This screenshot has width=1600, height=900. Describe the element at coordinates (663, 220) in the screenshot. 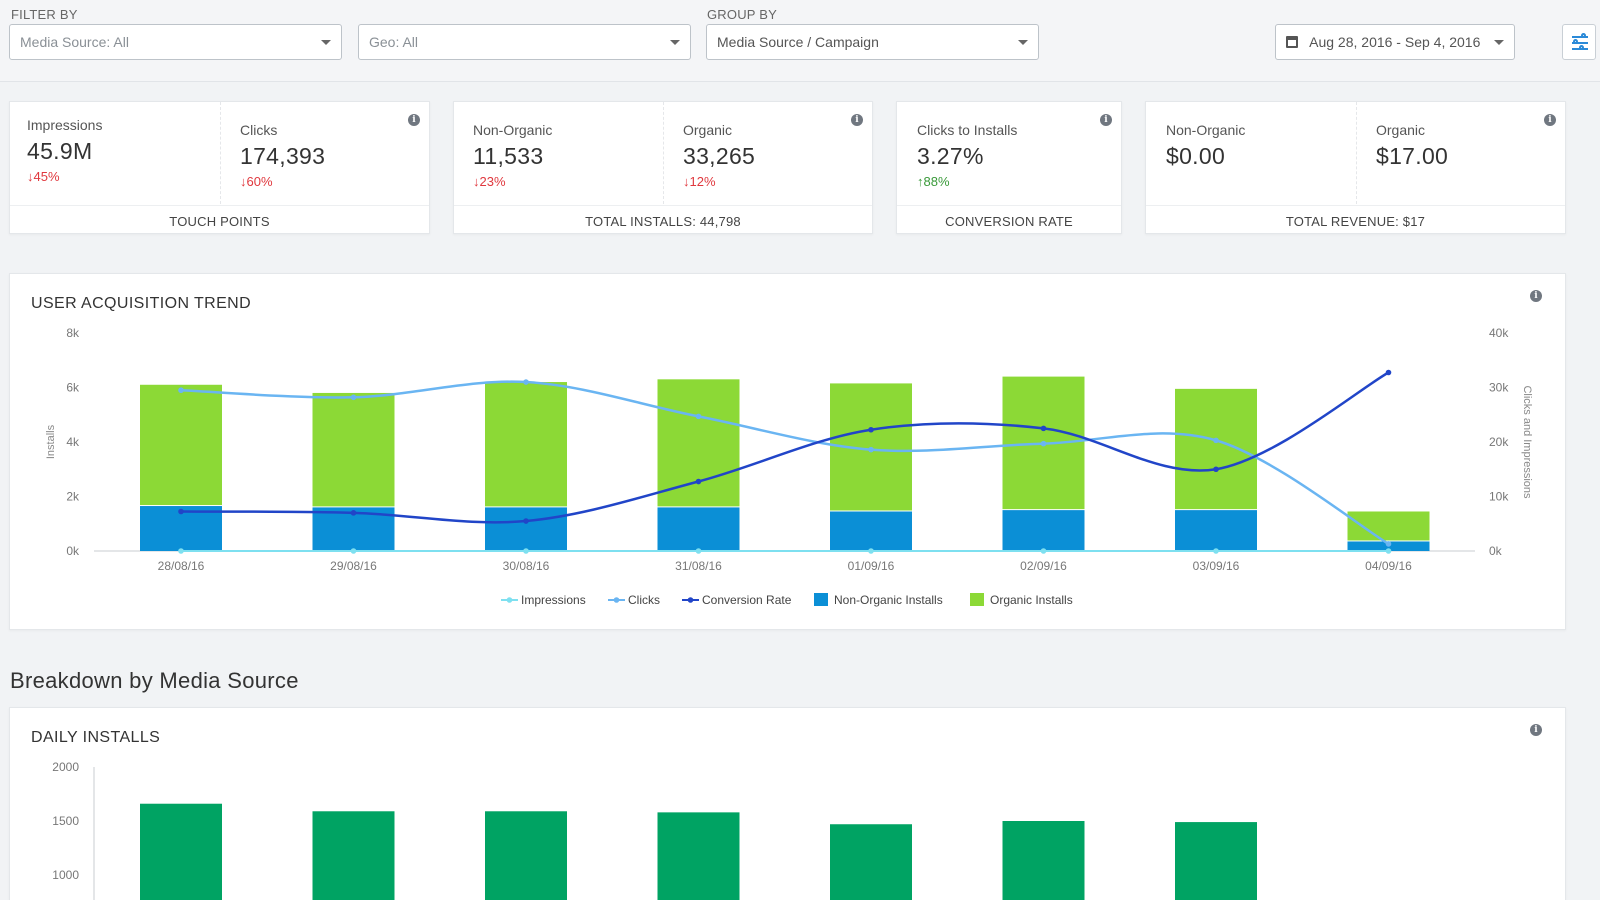

I see `total-installs-footer: TOTAL INSTALLS: 44,798` at that location.